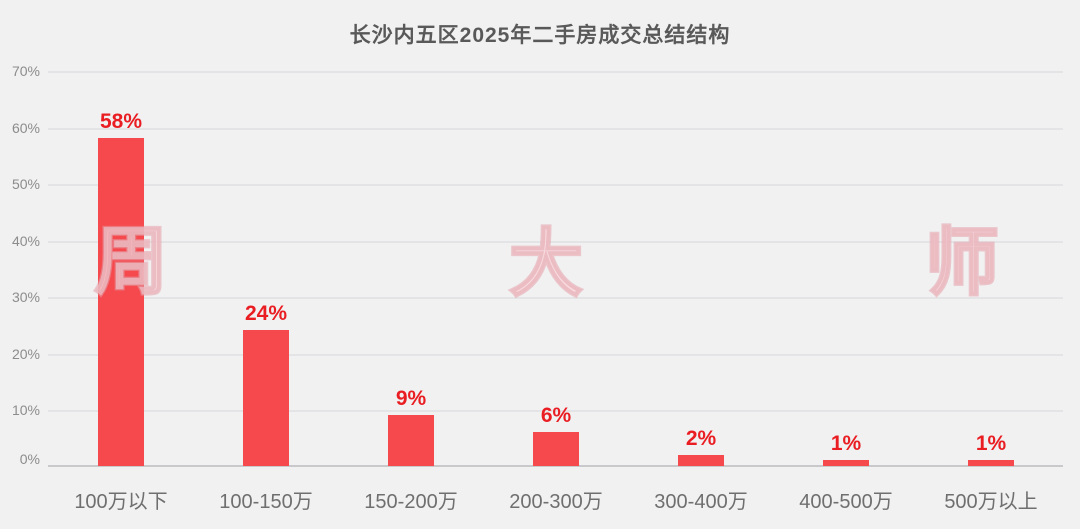 The width and height of the screenshot is (1080, 529). What do you see at coordinates (540, 35) in the screenshot?
I see `chart-title: 长沙内五区2025年二手房成交总结结构` at bounding box center [540, 35].